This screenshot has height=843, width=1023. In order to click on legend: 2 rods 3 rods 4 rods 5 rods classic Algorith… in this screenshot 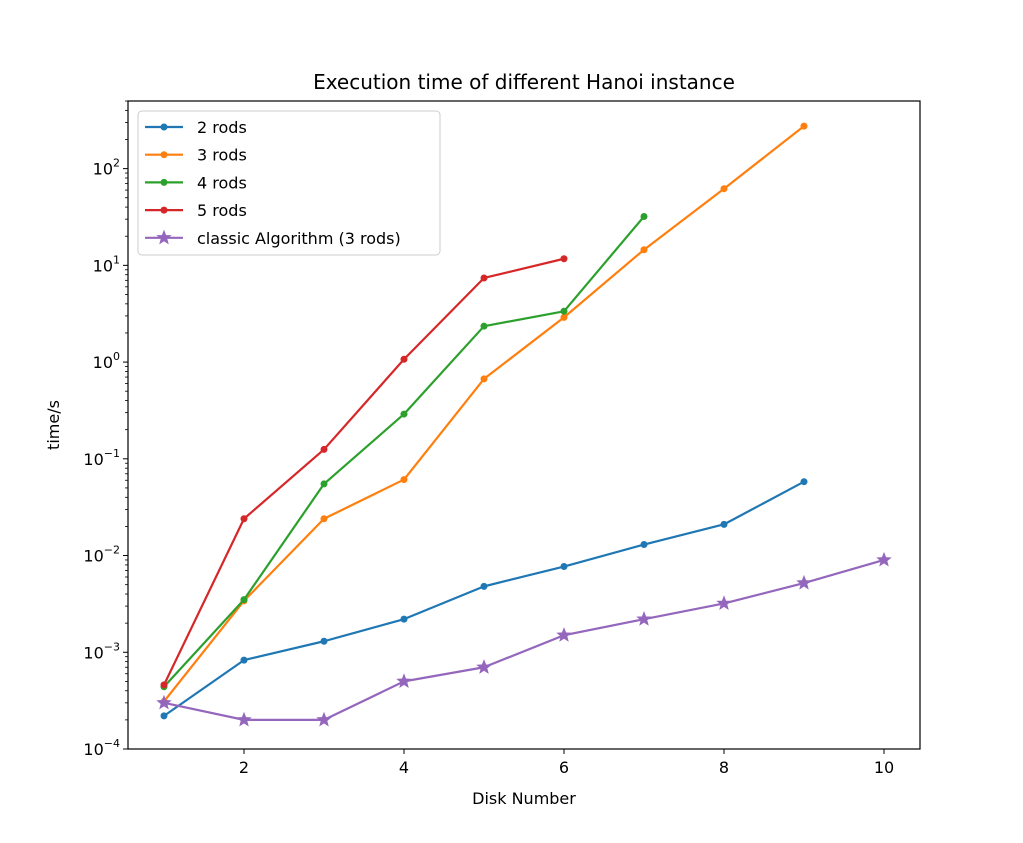, I will do `click(289, 183)`.